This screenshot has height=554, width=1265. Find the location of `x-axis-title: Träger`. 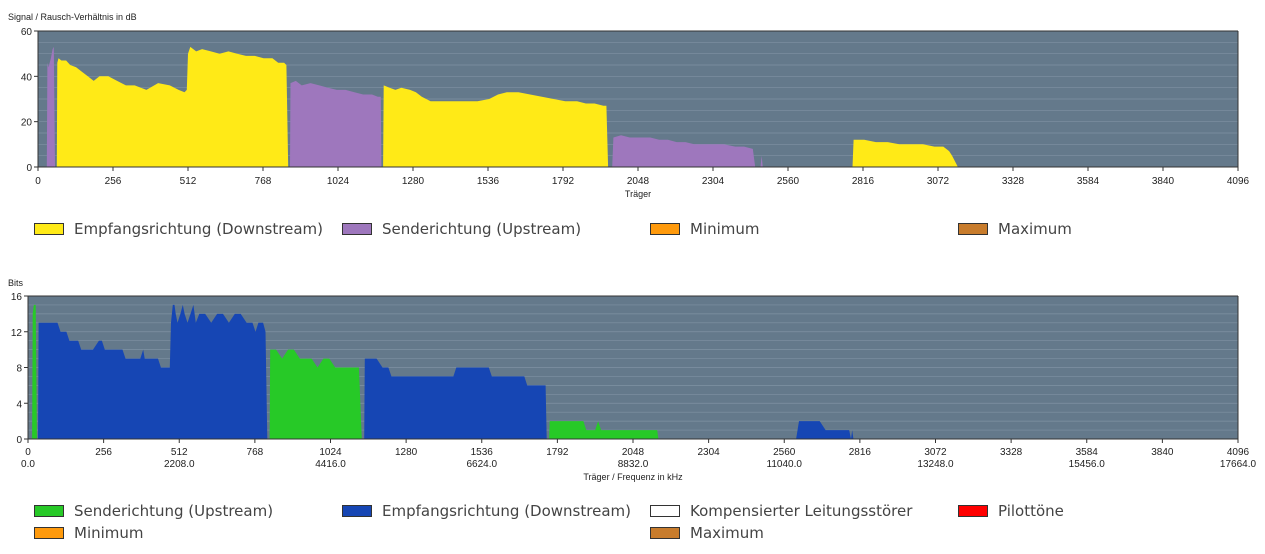

x-axis-title: Träger is located at coordinates (638, 194).